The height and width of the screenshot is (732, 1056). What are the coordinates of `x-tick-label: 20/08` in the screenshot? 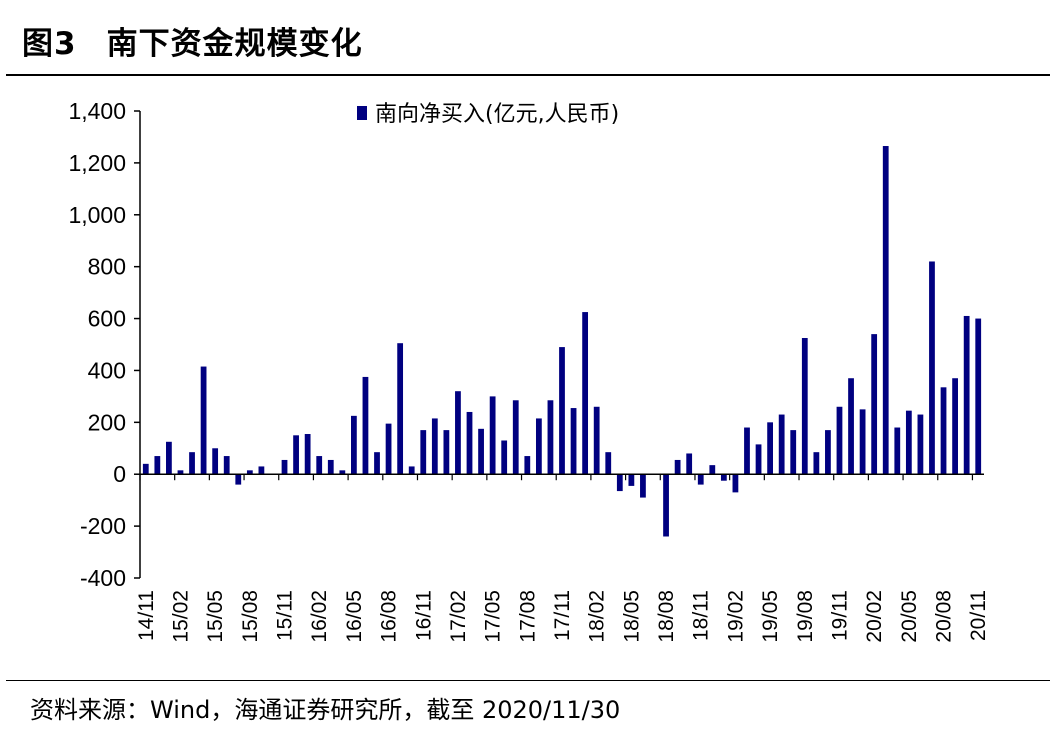 It's located at (944, 616).